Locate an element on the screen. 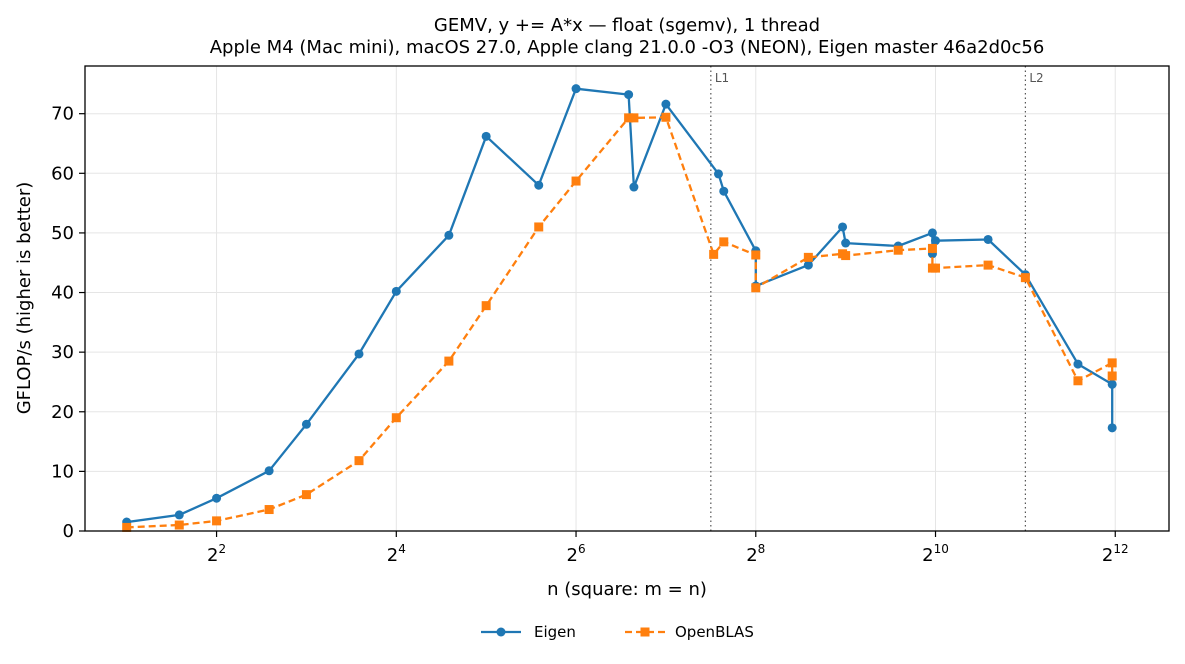 The height and width of the screenshot is (664, 1185). x-tick-exponent: 2 is located at coordinates (222, 549).